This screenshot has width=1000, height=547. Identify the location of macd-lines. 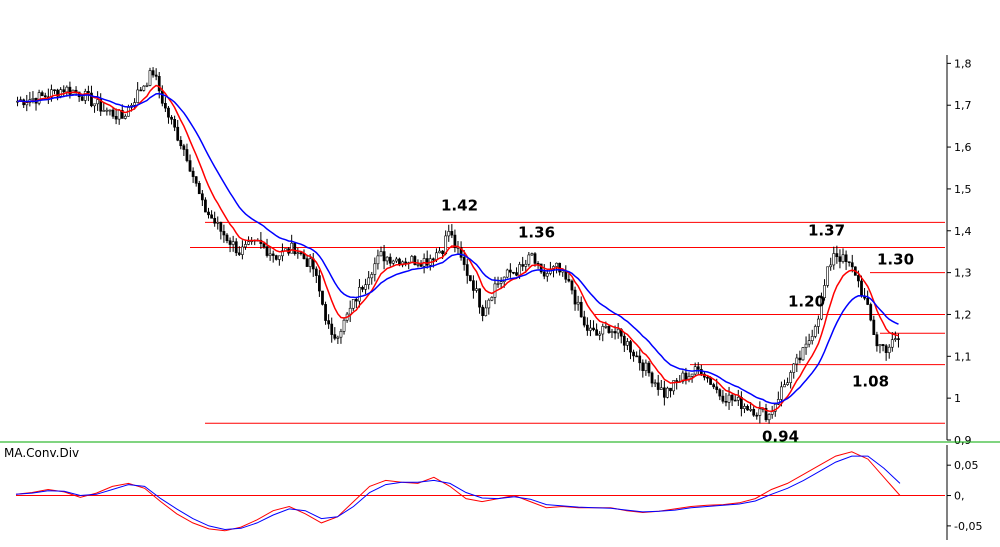
(458, 491).